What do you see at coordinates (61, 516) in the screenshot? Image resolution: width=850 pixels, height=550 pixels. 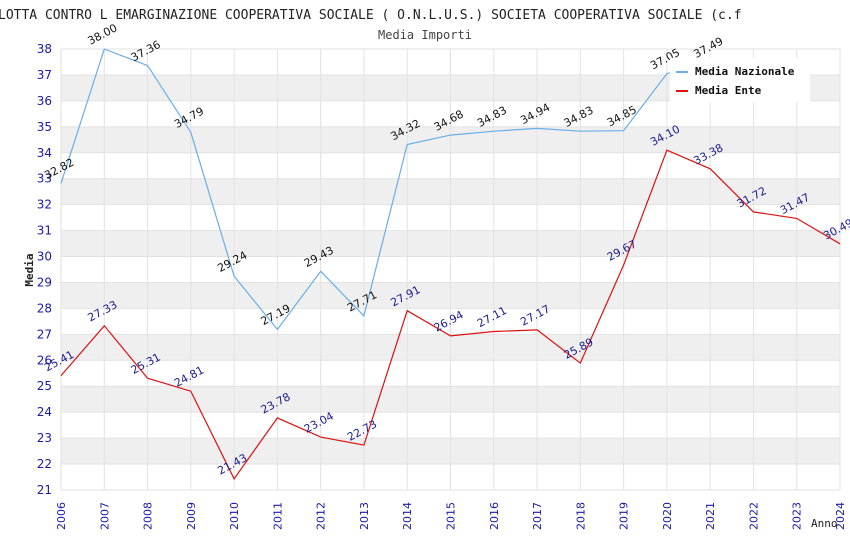 I see `x-tick-label: 2006` at bounding box center [61, 516].